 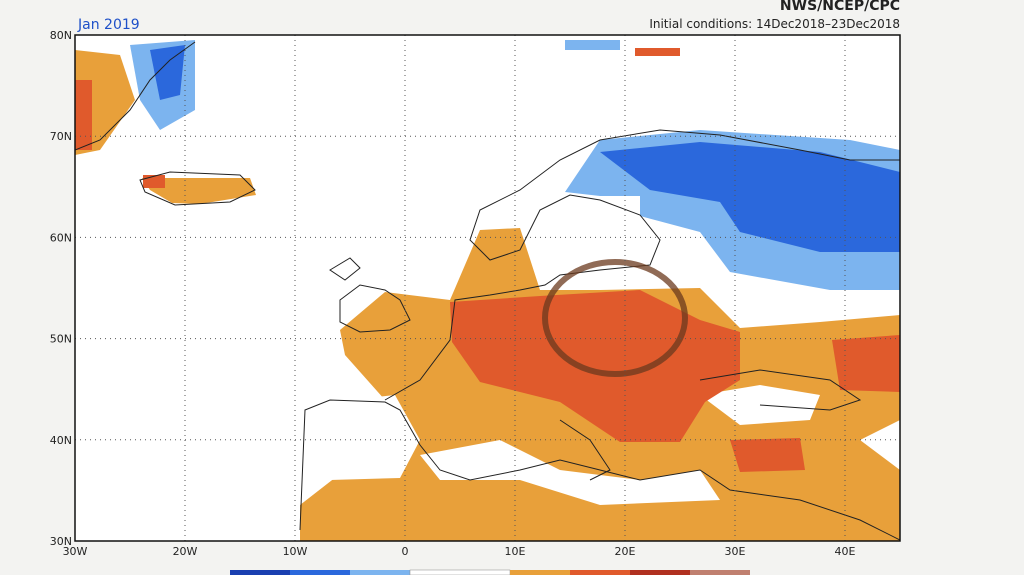 What do you see at coordinates (185, 551) in the screenshot?
I see `lon-label: 20W` at bounding box center [185, 551].